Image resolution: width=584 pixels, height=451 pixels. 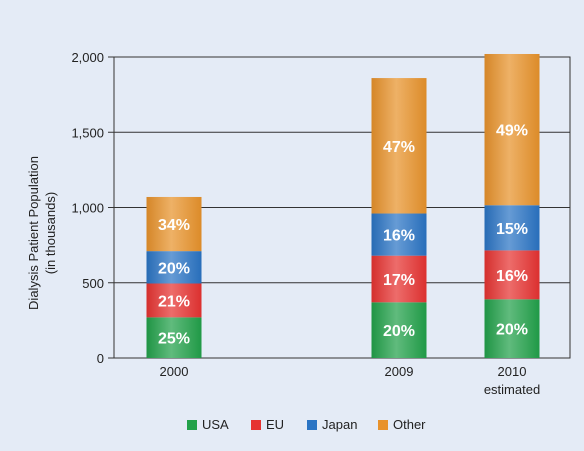 I want to click on bar-data-label: 25%, so click(x=174, y=339).